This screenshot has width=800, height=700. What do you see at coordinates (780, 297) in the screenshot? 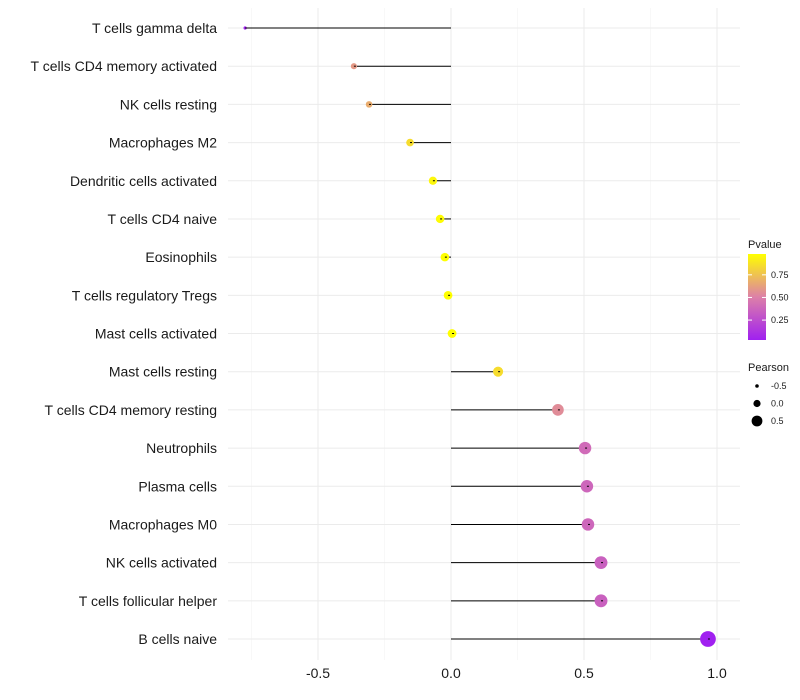
I see `colorbar-label: 0.50` at bounding box center [780, 297].